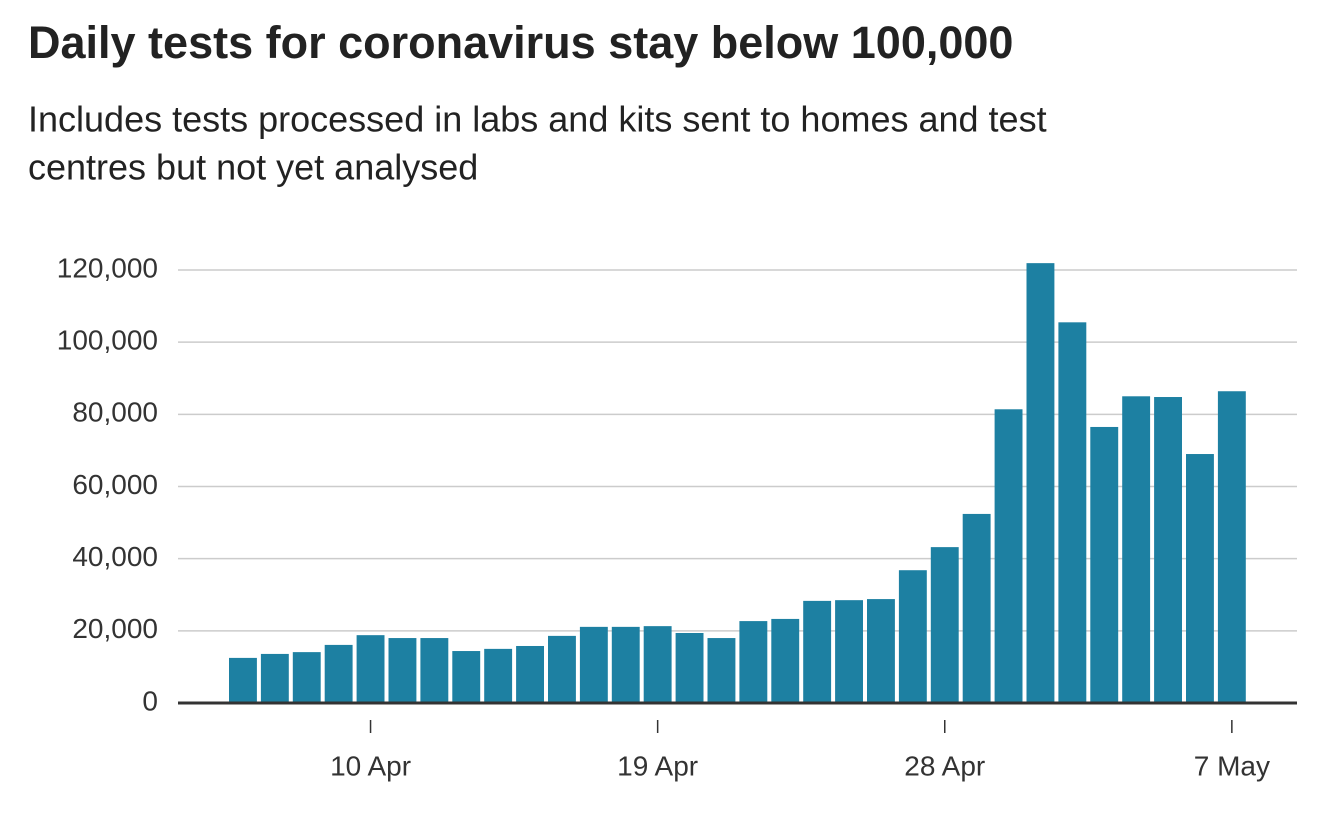  Describe the element at coordinates (370, 765) in the screenshot. I see `x-tick-label: 10 Apr` at that location.